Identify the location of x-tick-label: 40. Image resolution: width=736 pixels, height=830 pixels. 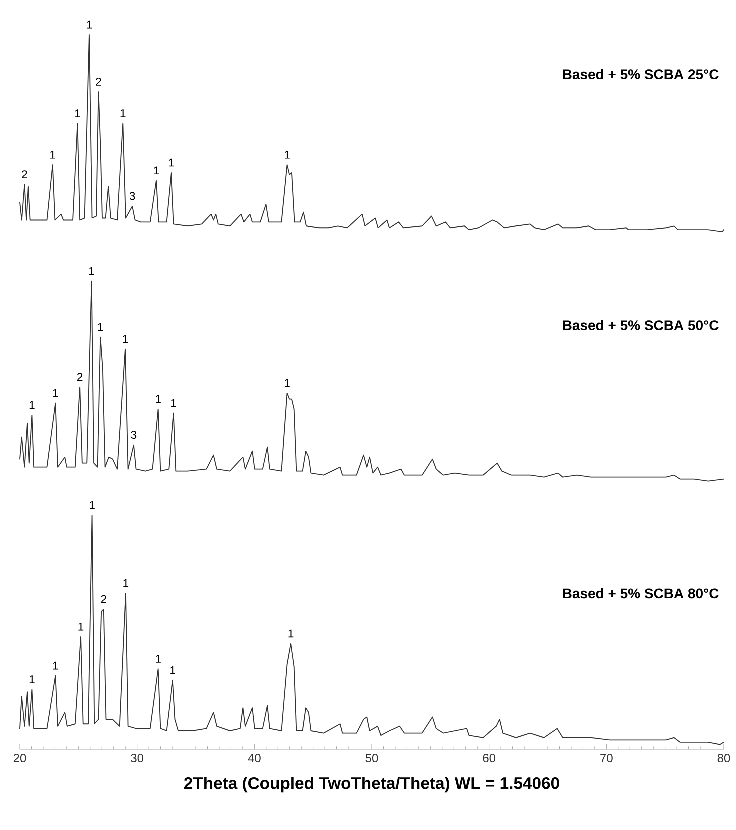
(254, 758).